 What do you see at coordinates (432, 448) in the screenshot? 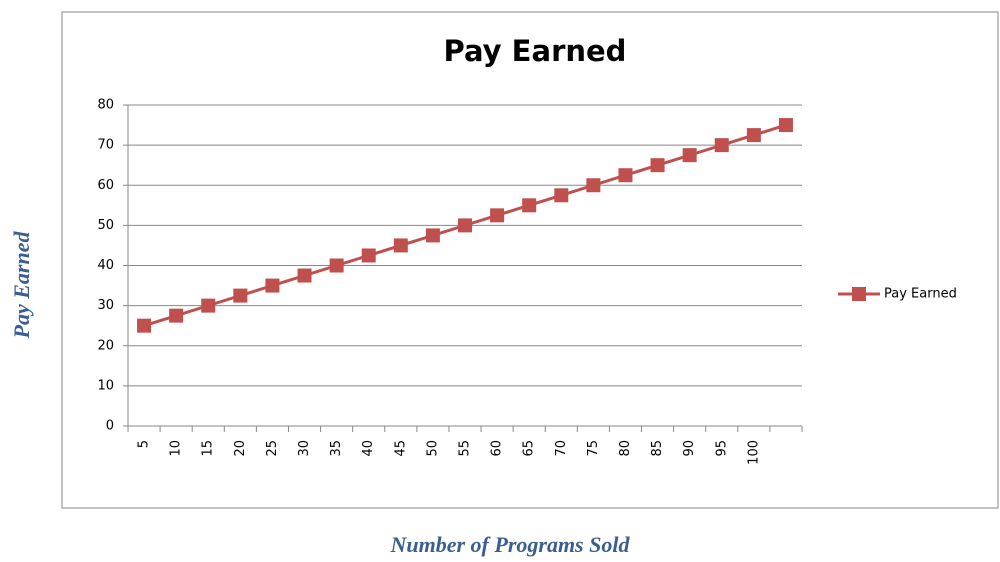
I see `x-tick-label: 50` at bounding box center [432, 448].